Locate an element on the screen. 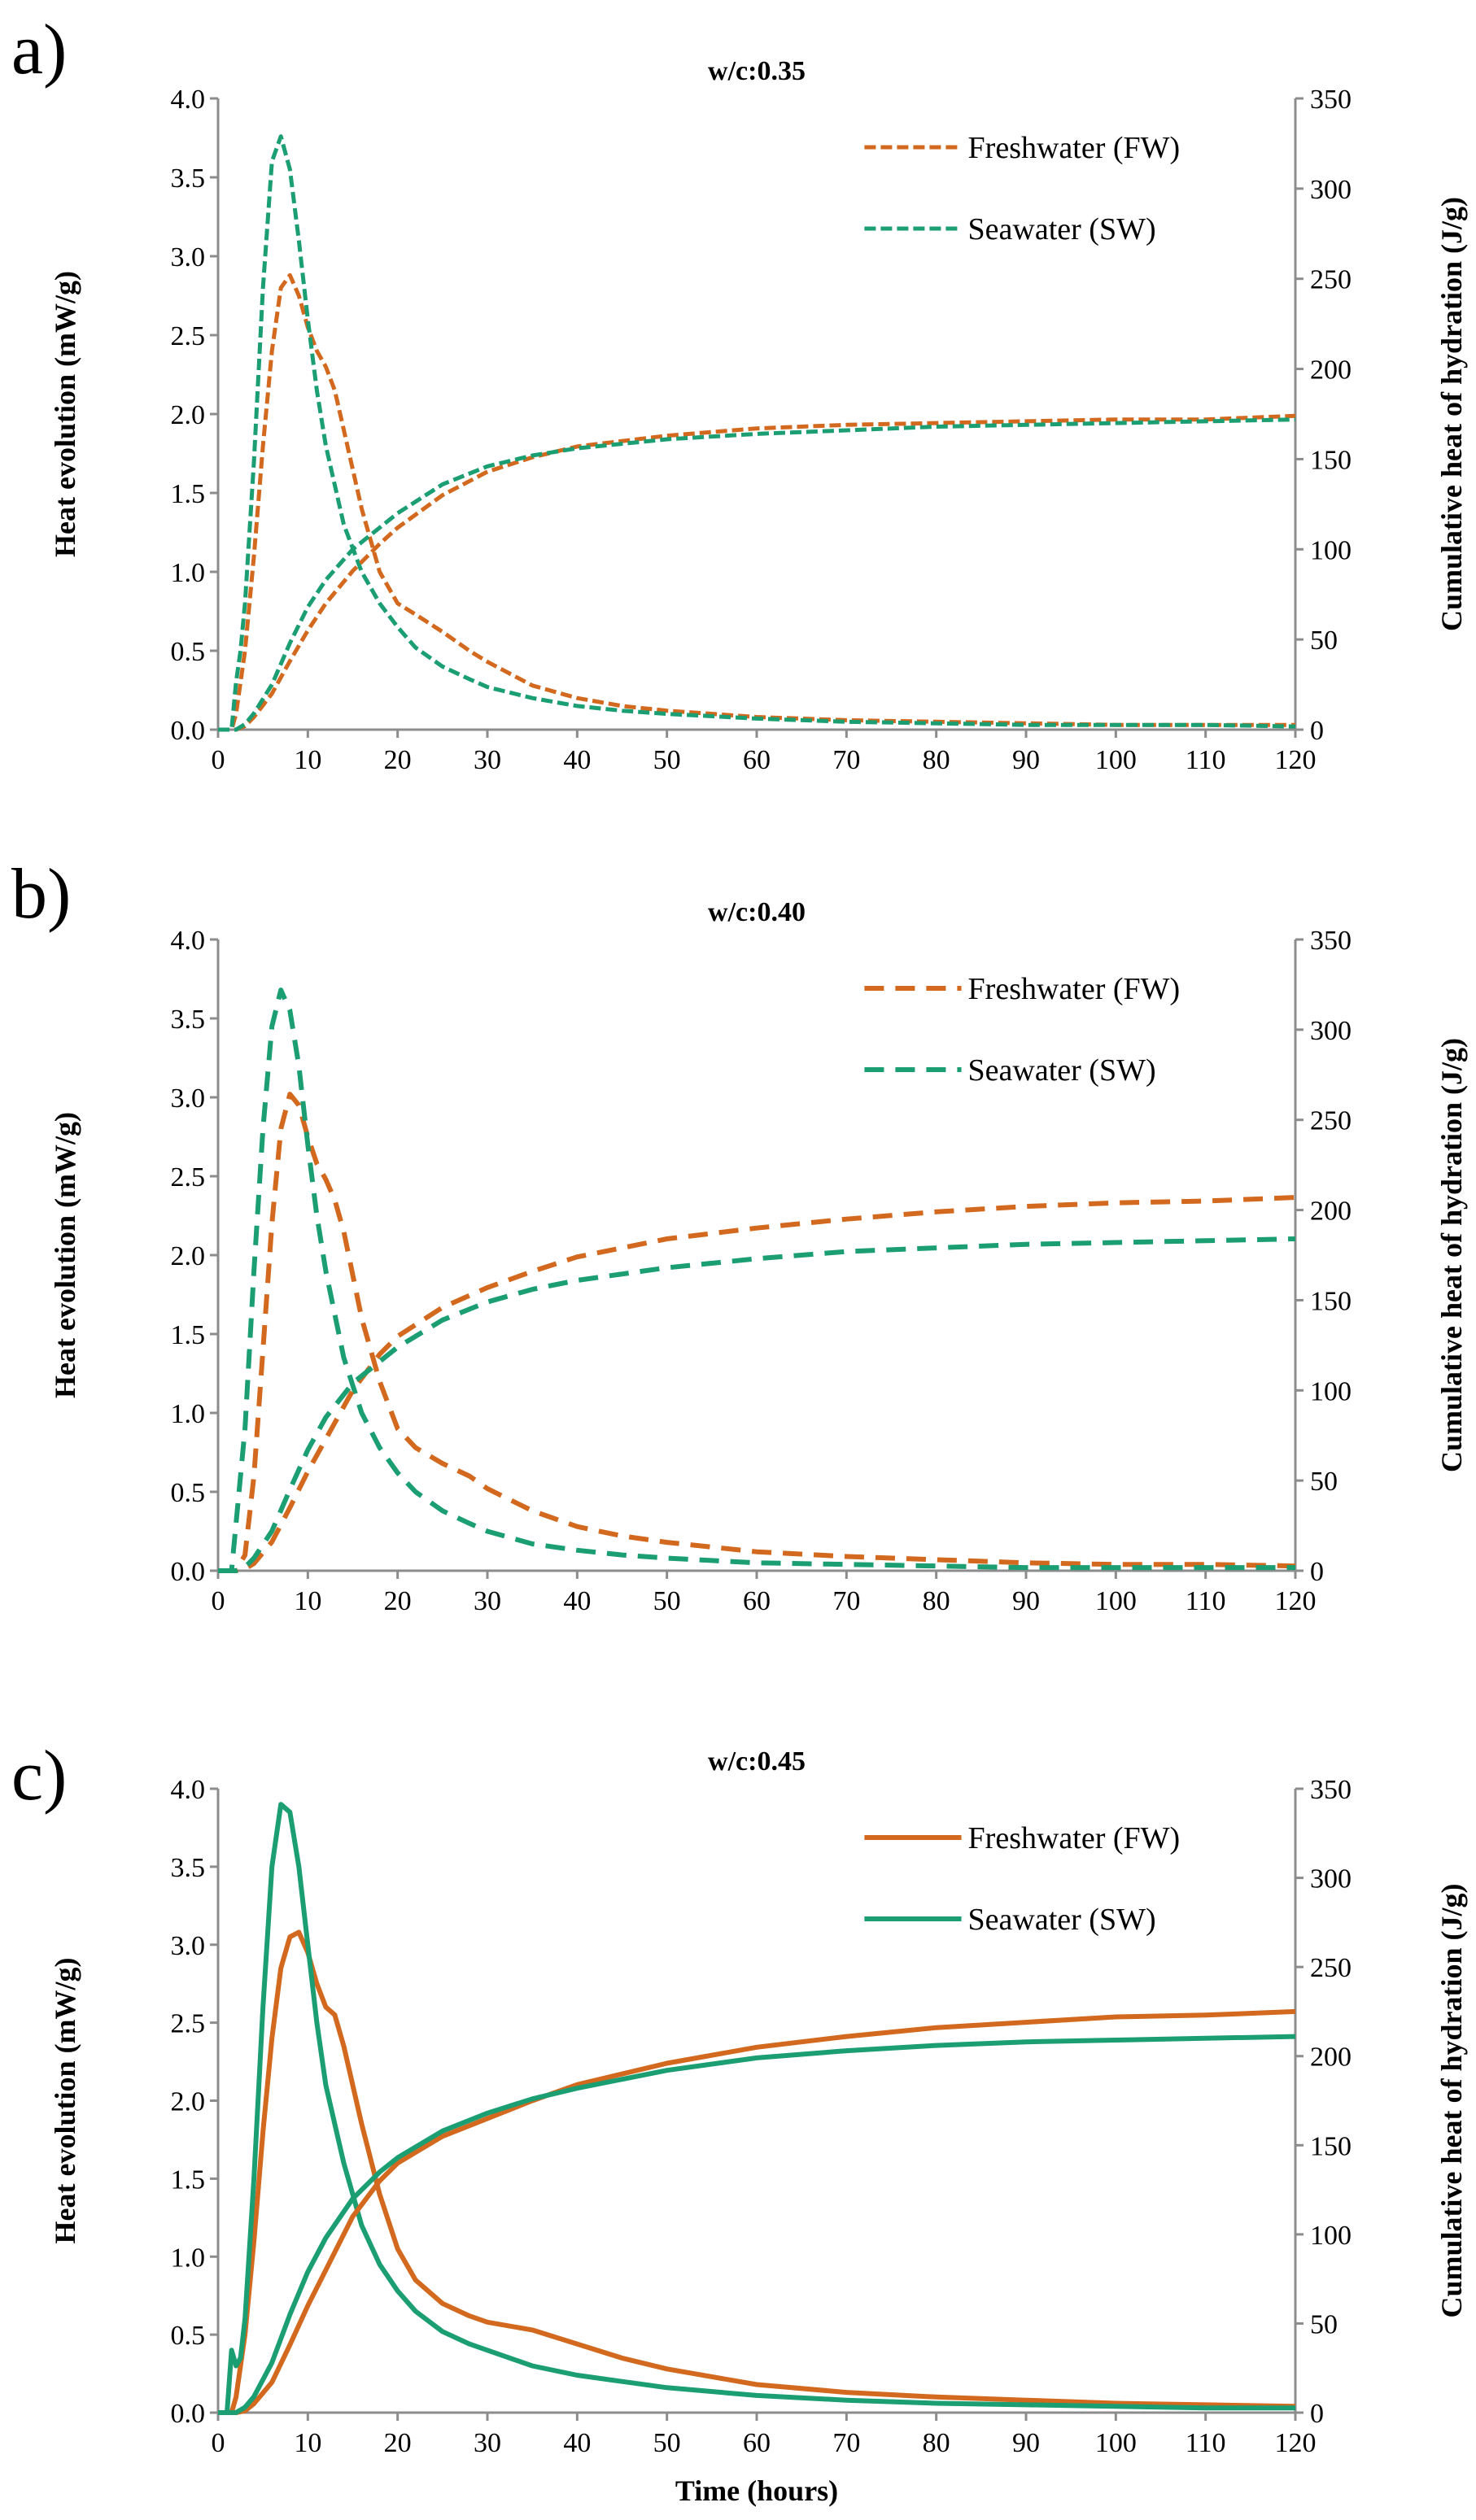  panel-label: c) is located at coordinates (39, 1776).